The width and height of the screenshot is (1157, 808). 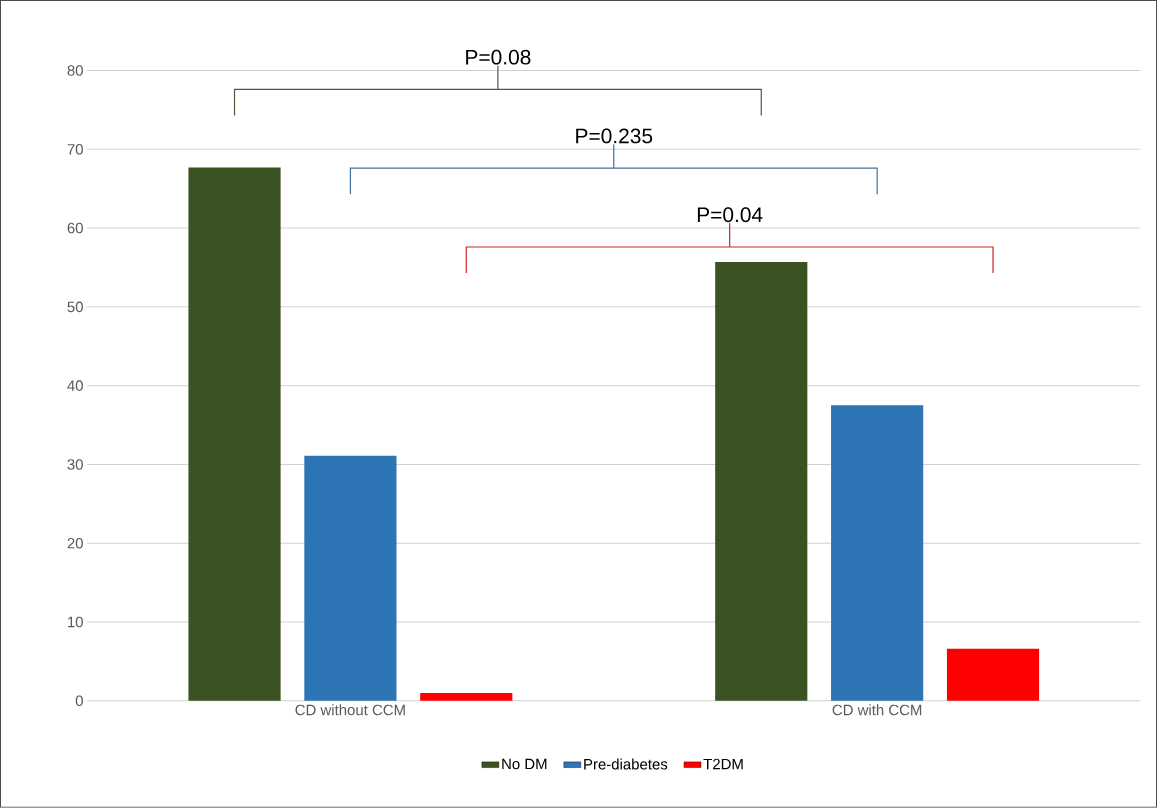 I want to click on annotation: P=0.235, so click(x=614, y=136).